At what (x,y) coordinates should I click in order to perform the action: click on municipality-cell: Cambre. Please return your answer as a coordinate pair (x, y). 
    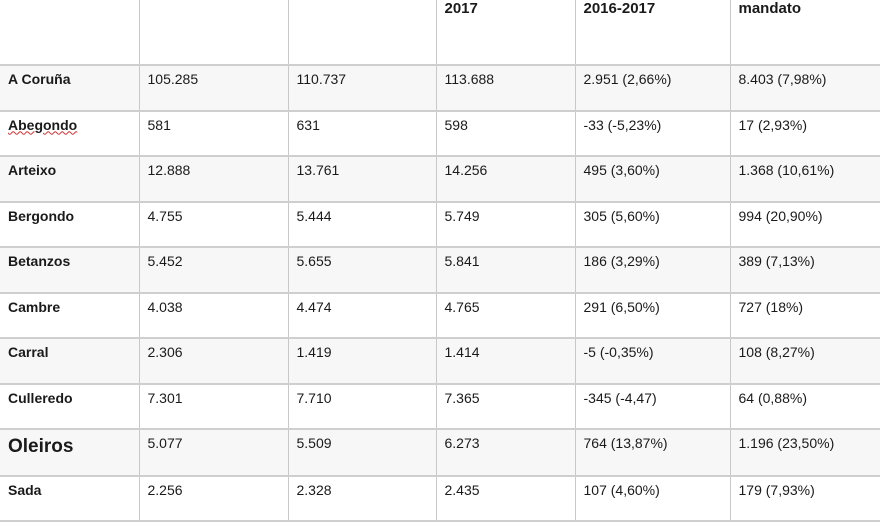
    Looking at the image, I should click on (70, 315).